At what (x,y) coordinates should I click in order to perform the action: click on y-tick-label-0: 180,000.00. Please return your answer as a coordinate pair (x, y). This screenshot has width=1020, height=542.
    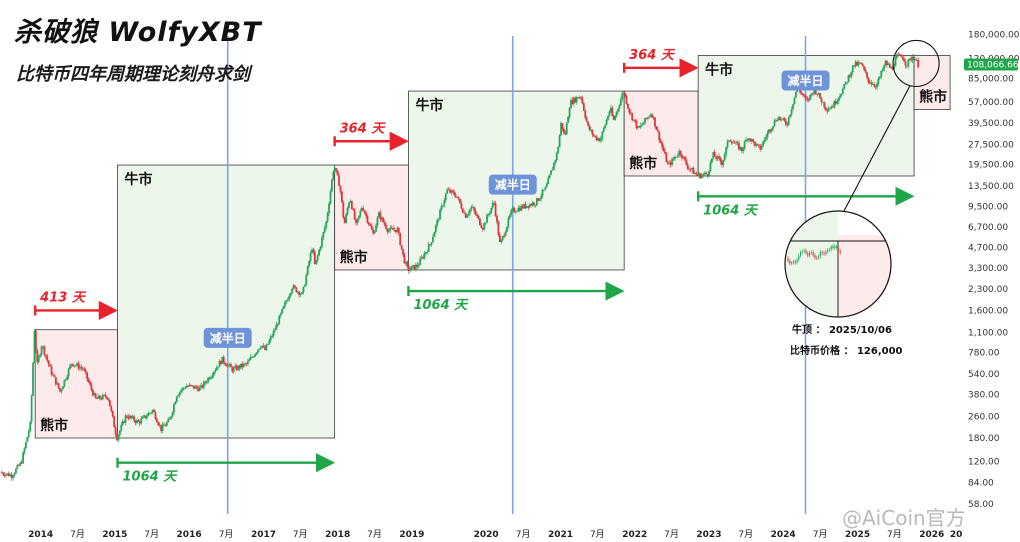
    Looking at the image, I should click on (994, 36).